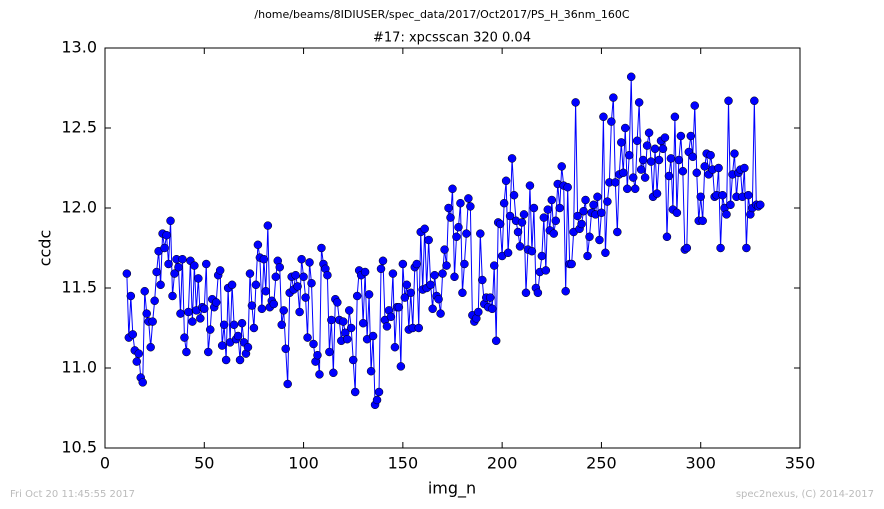  Describe the element at coordinates (805, 494) in the screenshot. I see `footer-right: spec2nexus, (C) 2014-2017` at that location.